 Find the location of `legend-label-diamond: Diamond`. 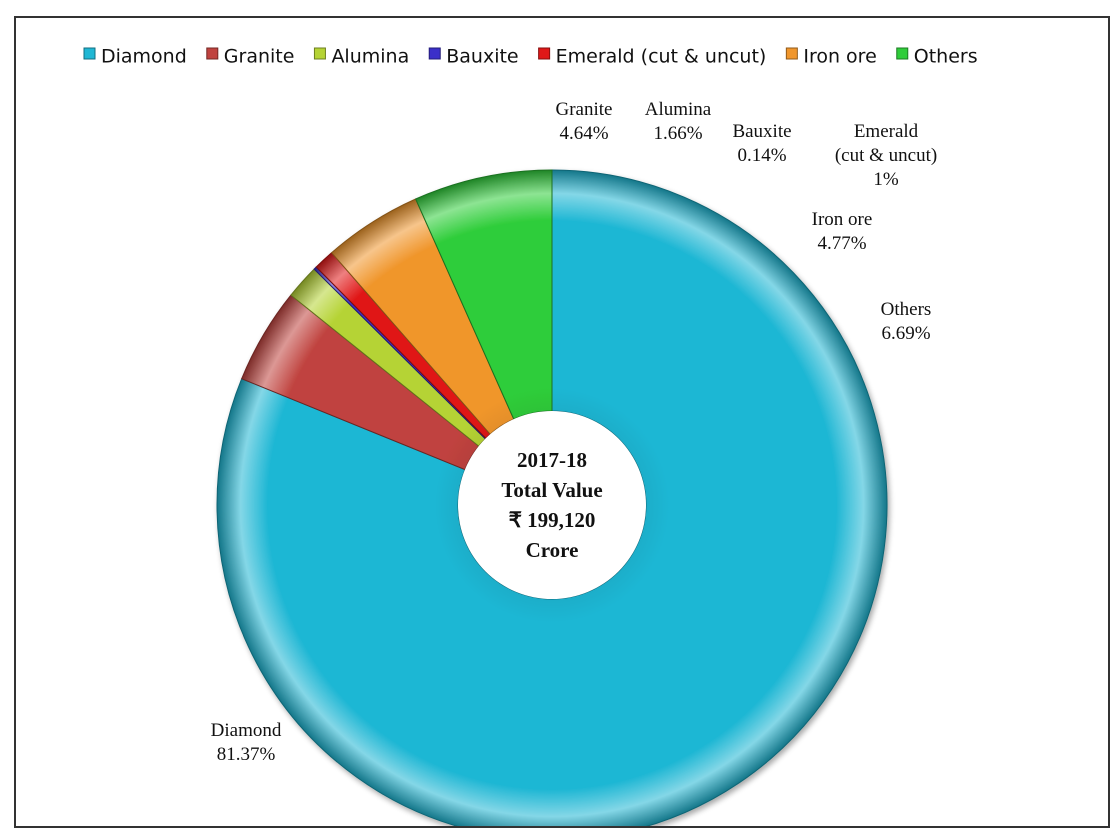

legend-label-diamond: Diamond is located at coordinates (144, 57).